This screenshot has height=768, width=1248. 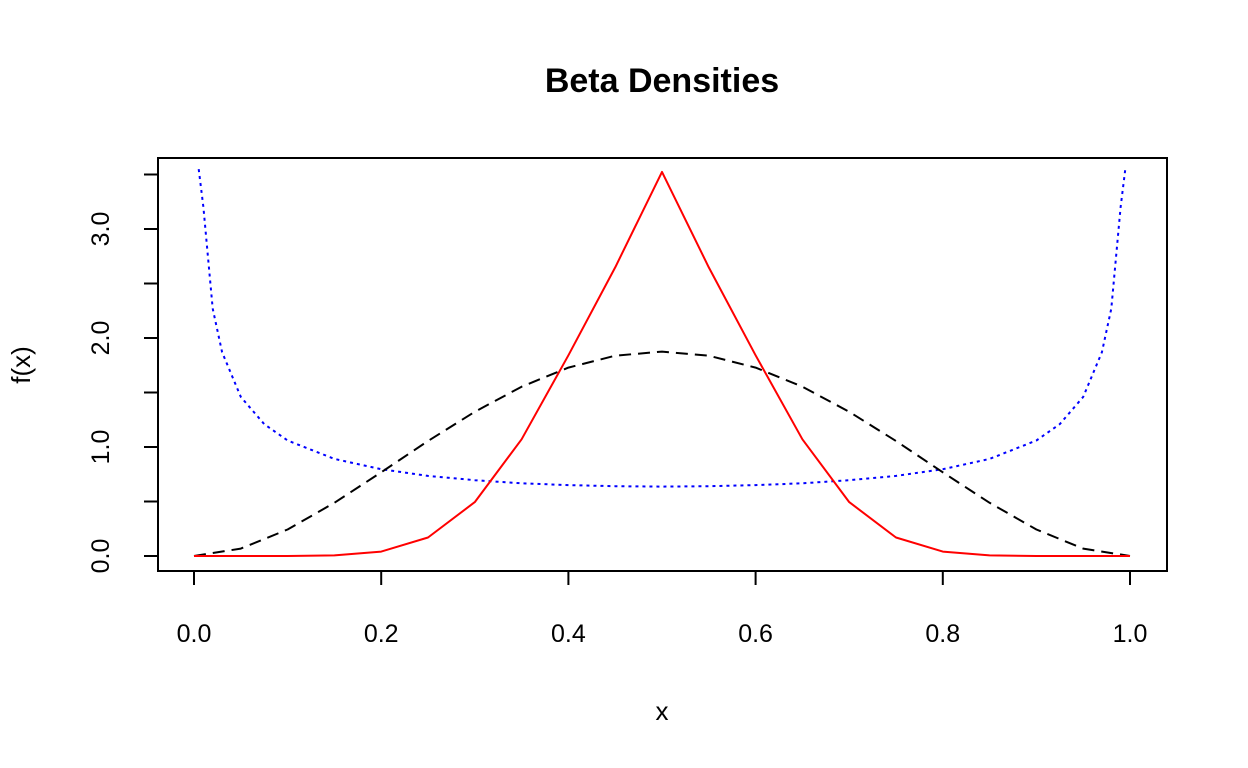 I want to click on x-tick-label: 0.4, so click(x=568, y=634).